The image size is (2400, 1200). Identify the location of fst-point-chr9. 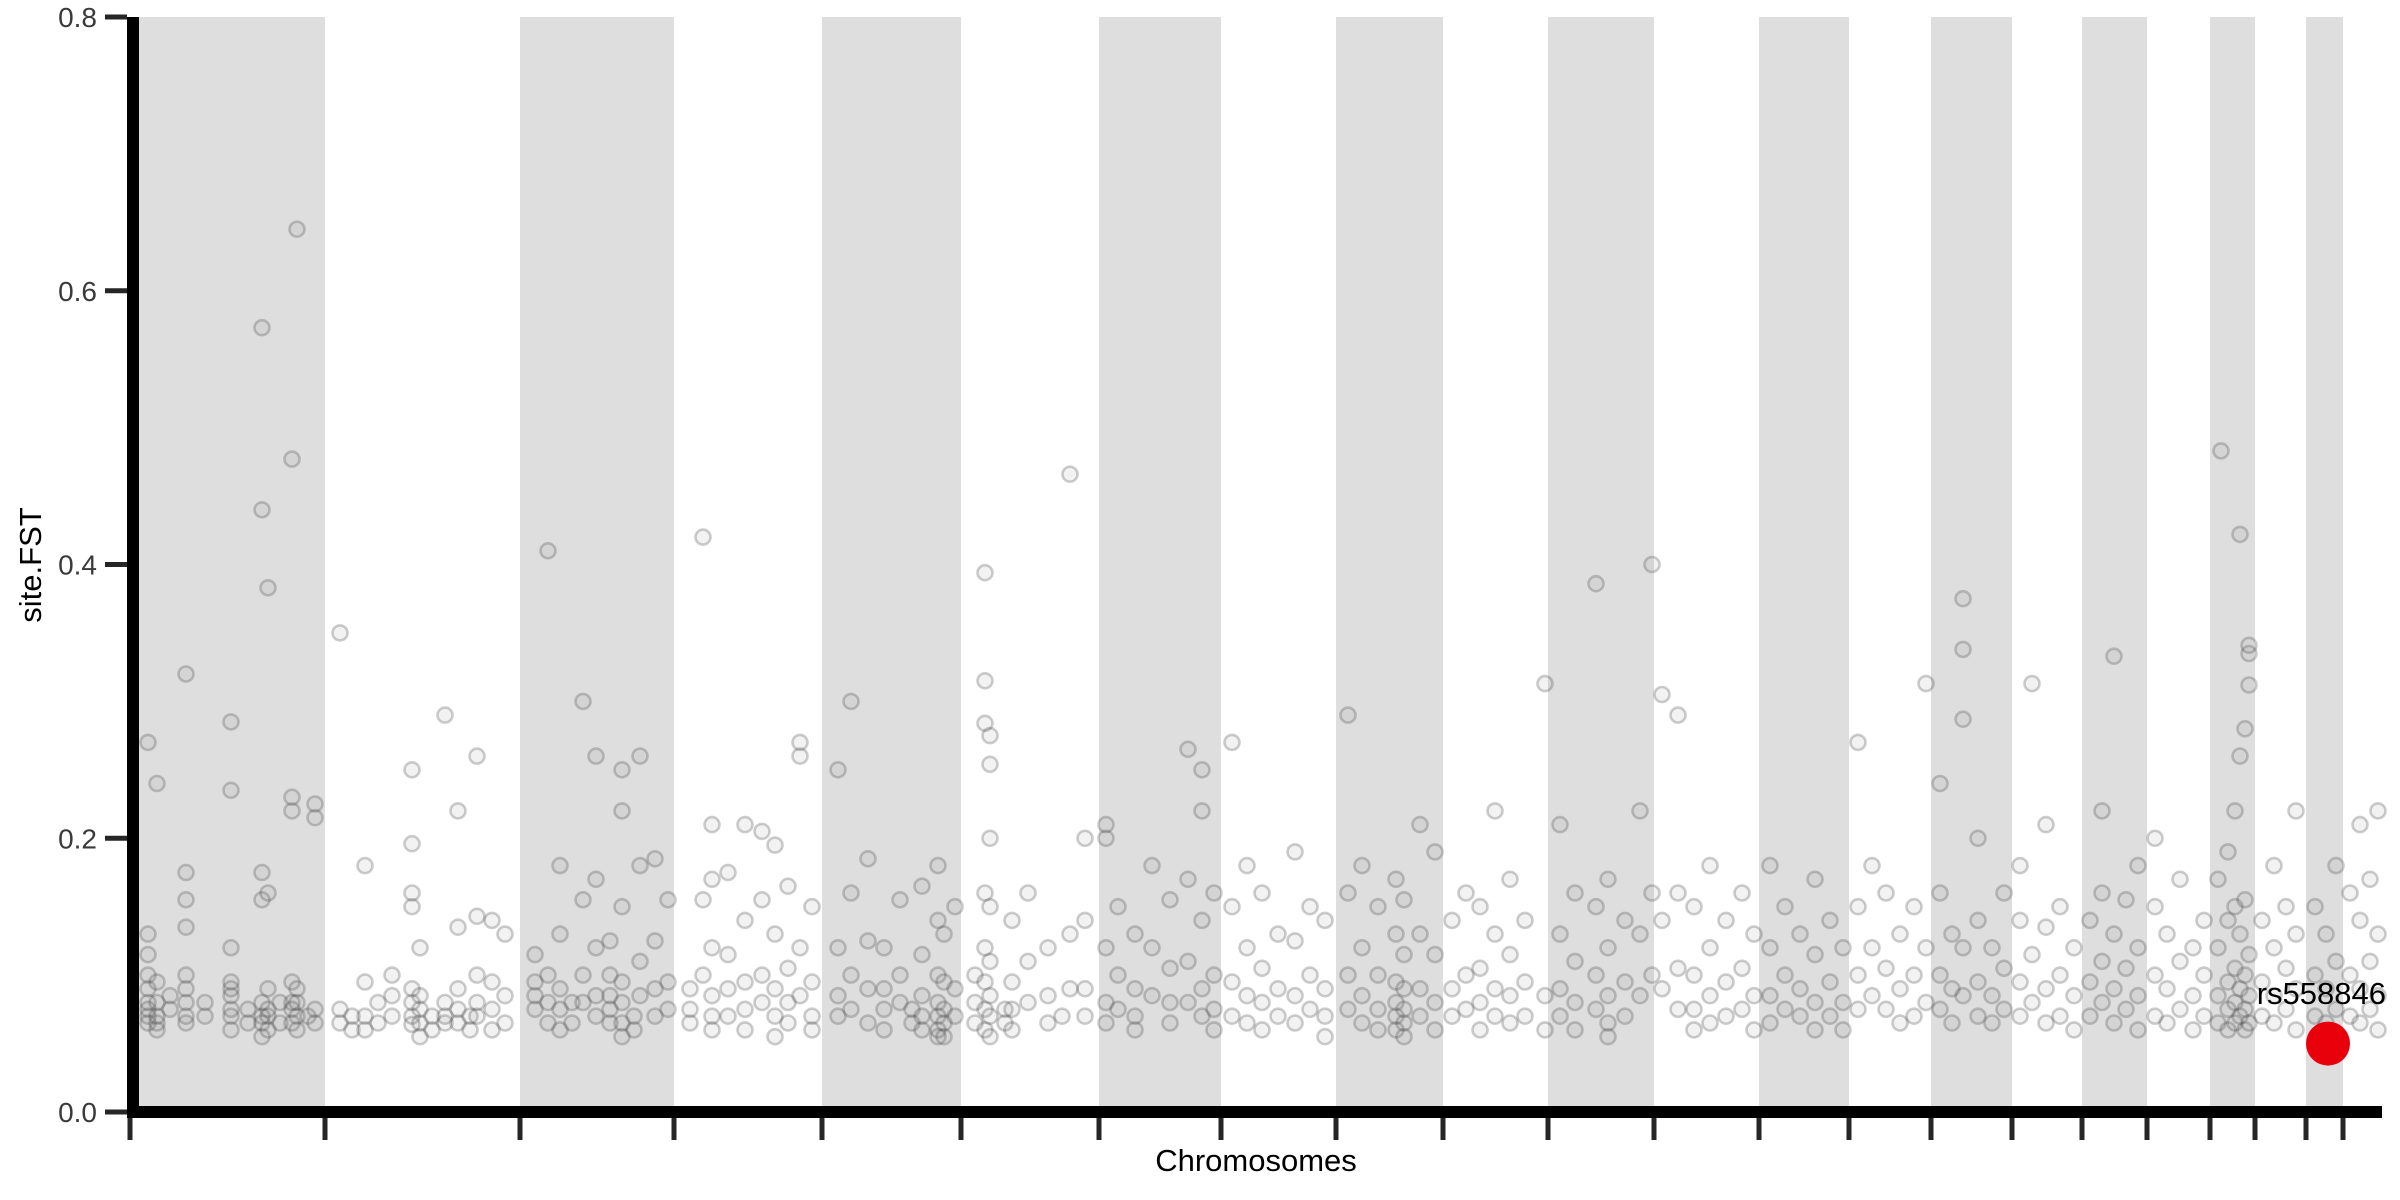
(1378, 906).